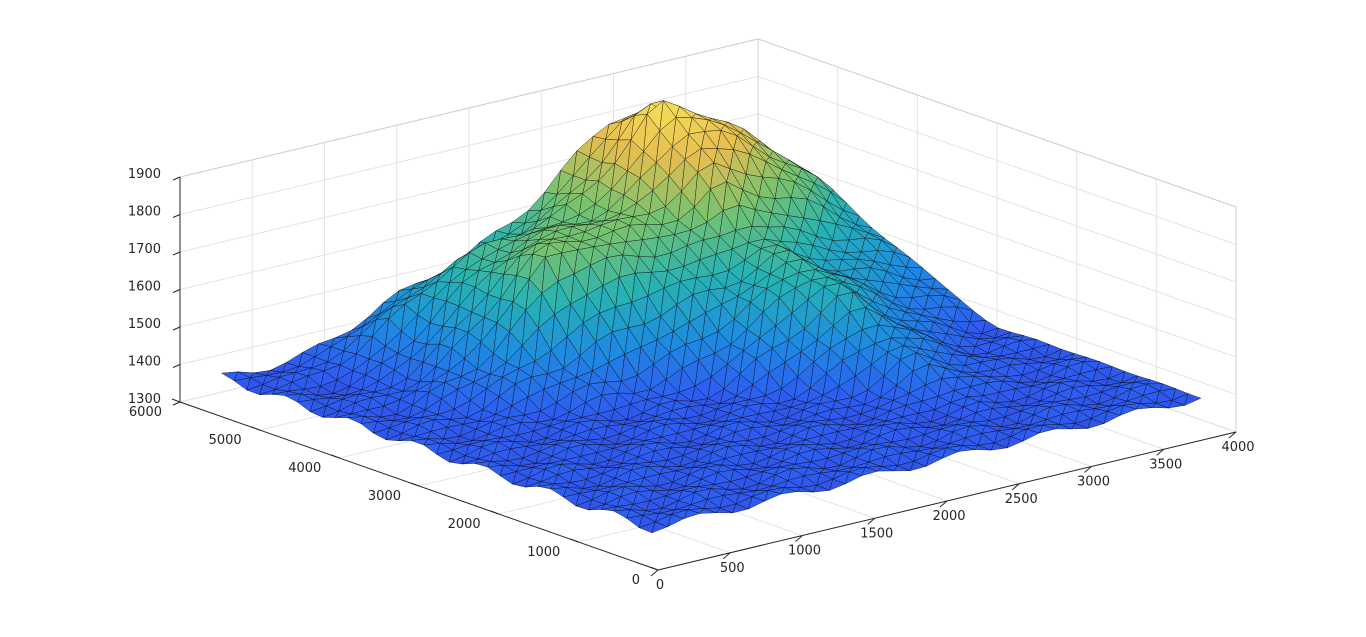 This screenshot has height=637, width=1366. Describe the element at coordinates (948, 516) in the screenshot. I see `x-tick-label: 2000` at that location.